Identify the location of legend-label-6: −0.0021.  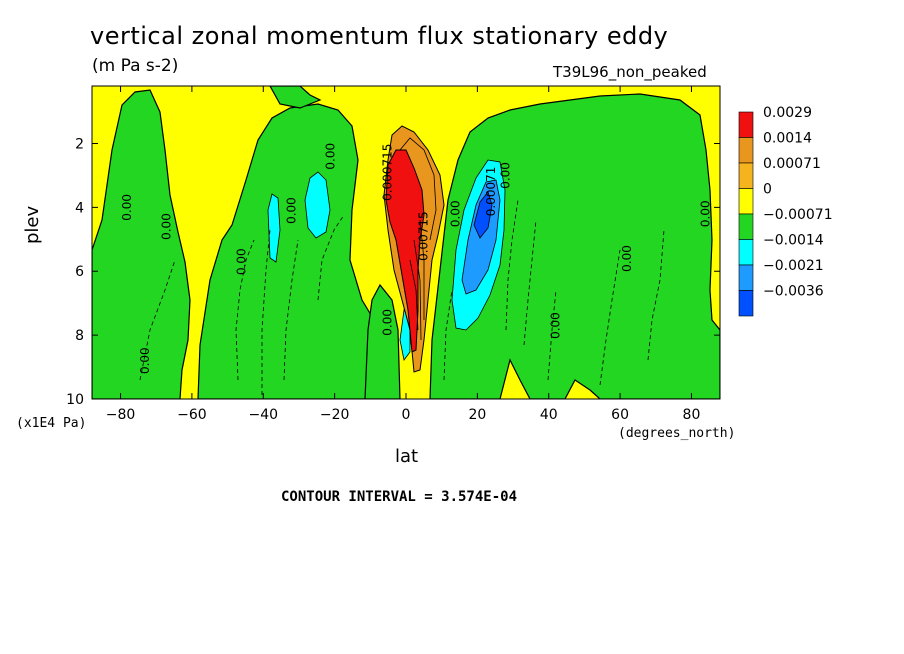
(793, 266).